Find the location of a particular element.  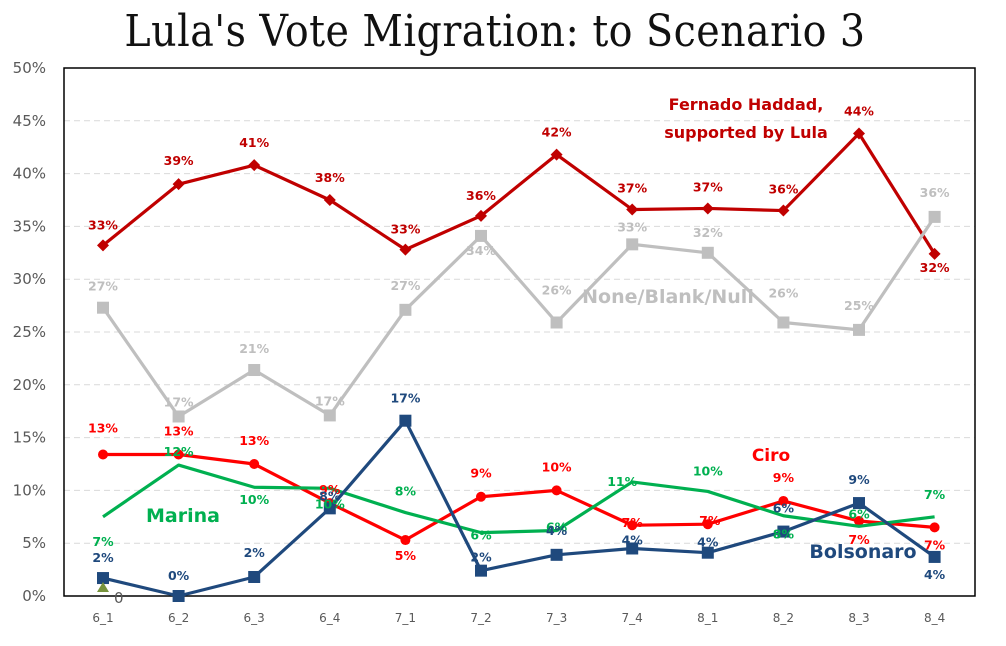

x-tick-label: 8_4 is located at coordinates (934, 618).